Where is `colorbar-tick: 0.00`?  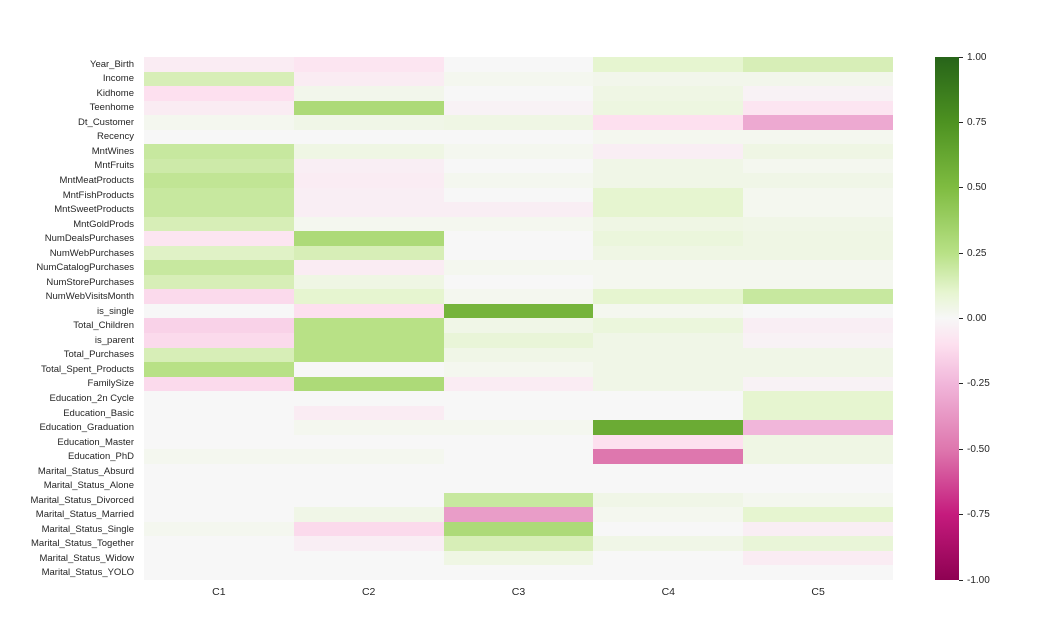
colorbar-tick: 0.00 is located at coordinates (972, 319).